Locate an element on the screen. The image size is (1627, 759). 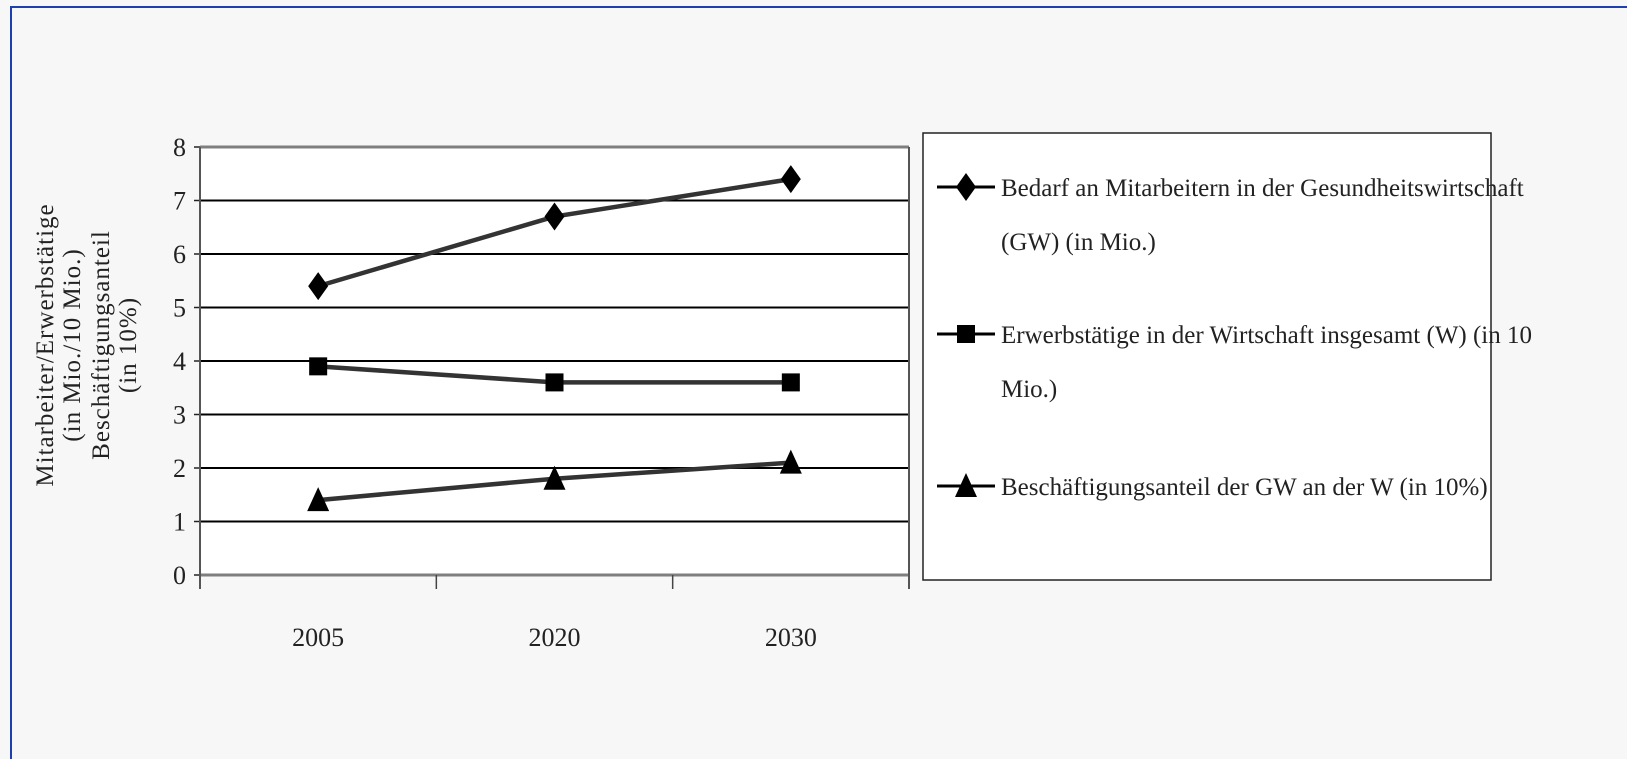
x-tick-label: 2020 is located at coordinates (555, 637).